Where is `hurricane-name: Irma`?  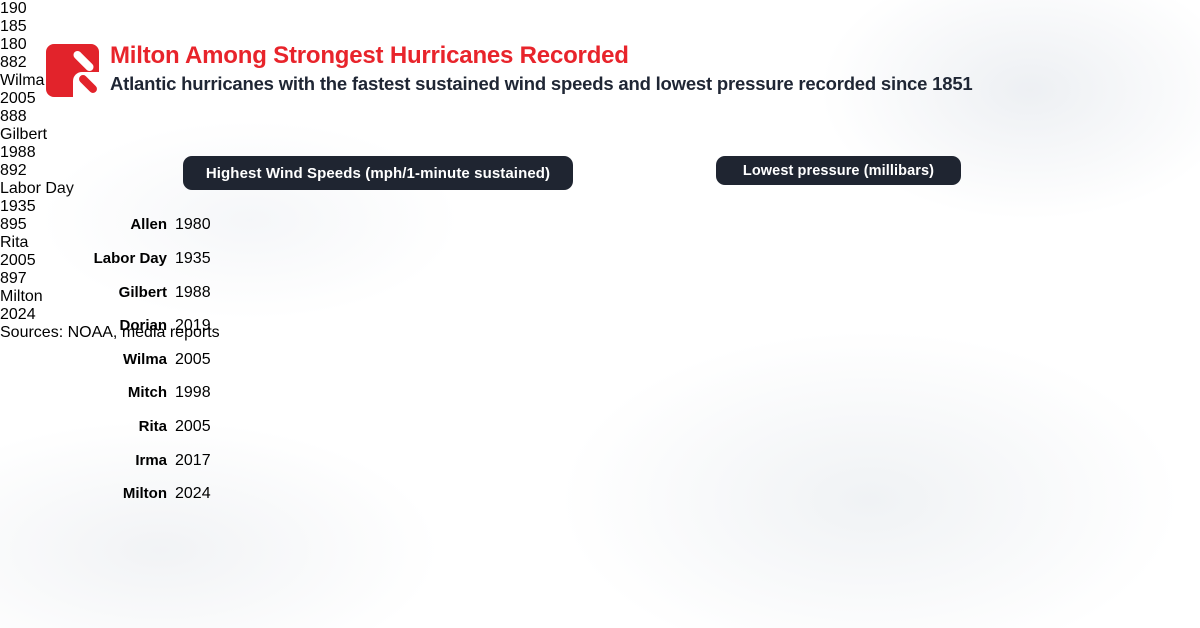 hurricane-name: Irma is located at coordinates (151, 460).